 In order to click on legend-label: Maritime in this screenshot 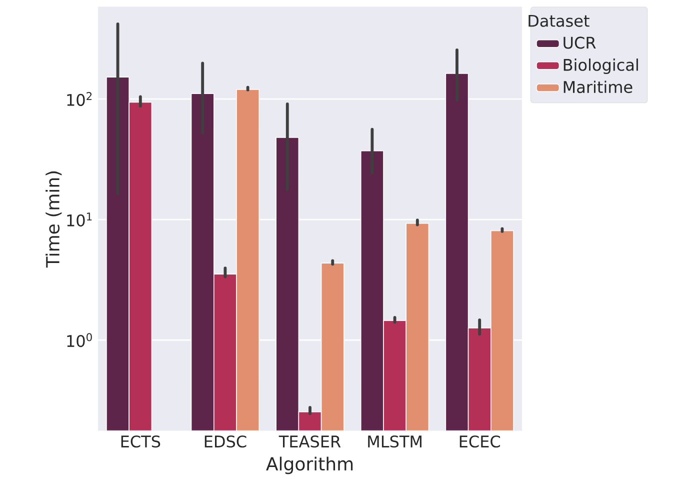, I will do `click(598, 87)`.